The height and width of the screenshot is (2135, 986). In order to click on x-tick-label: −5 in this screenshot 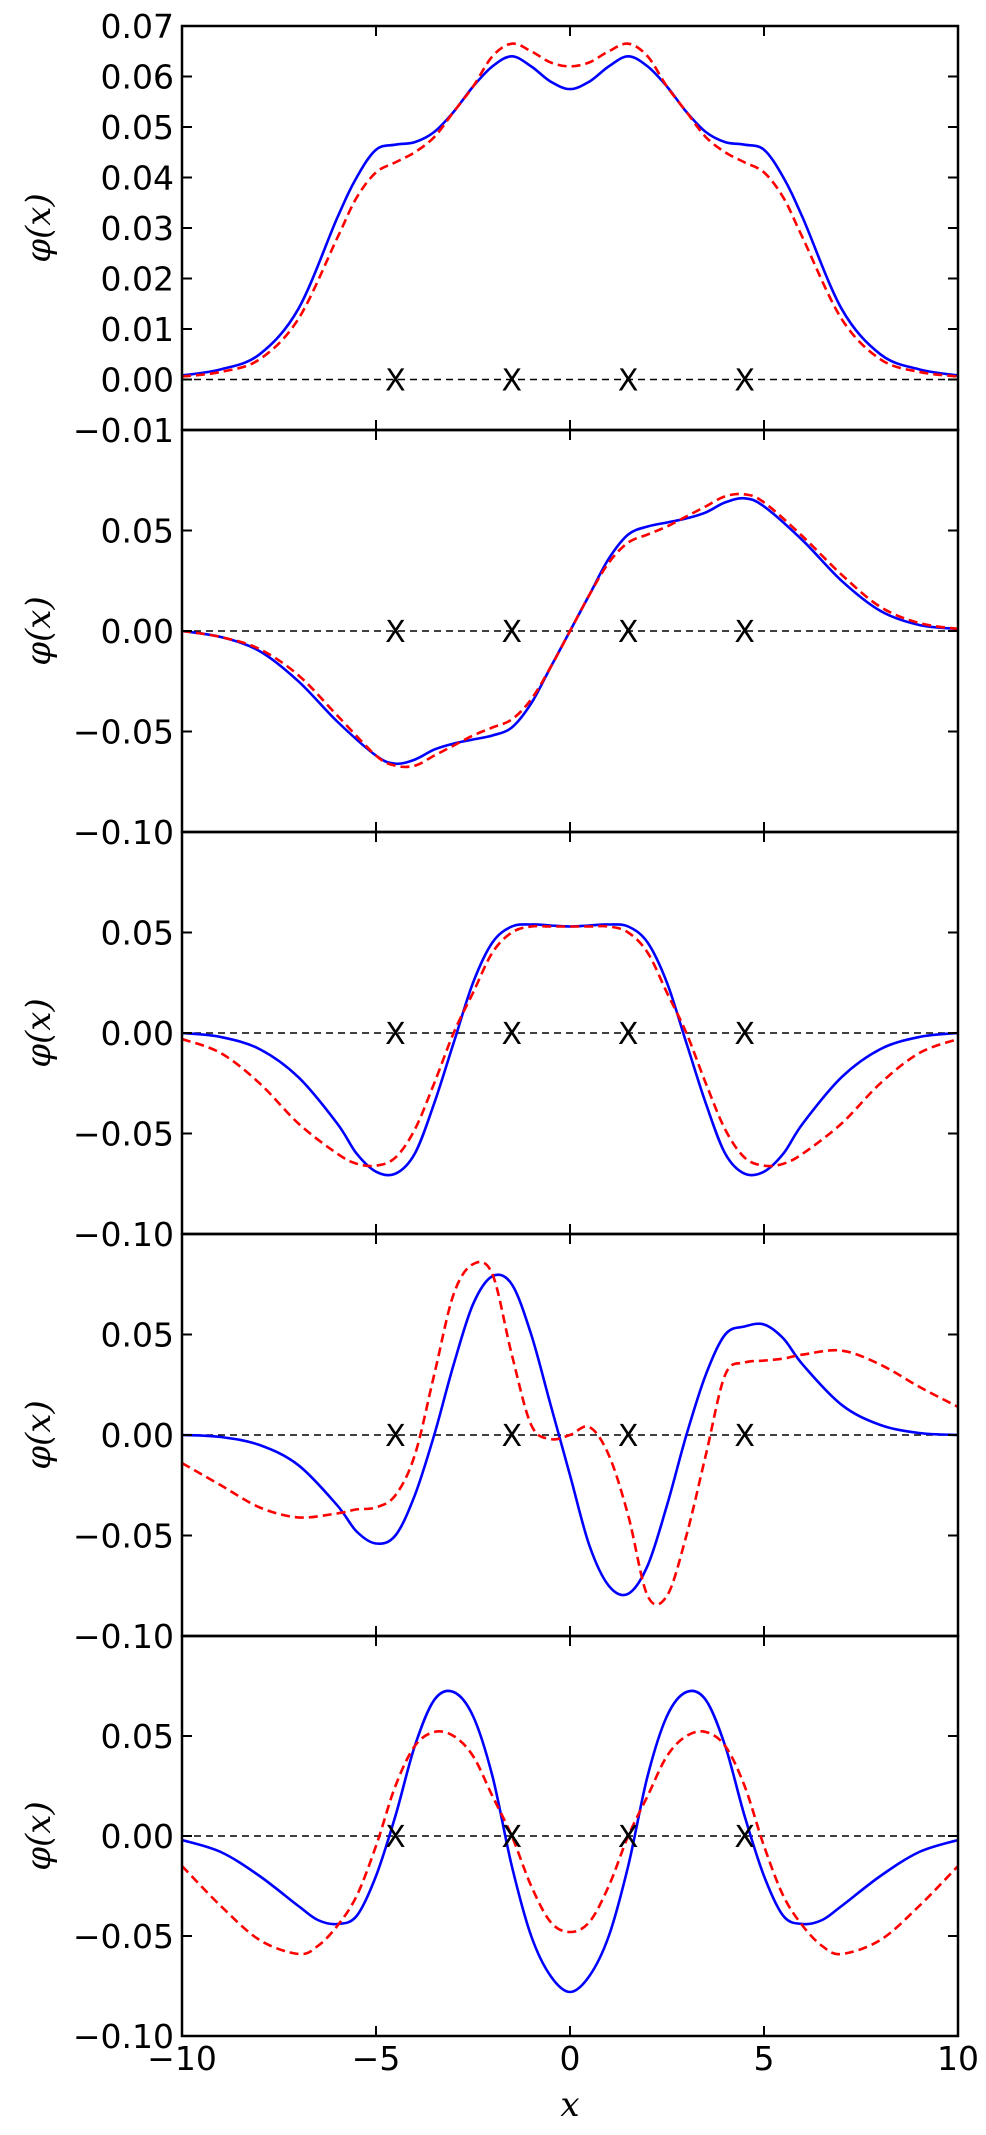, I will do `click(376, 2058)`.